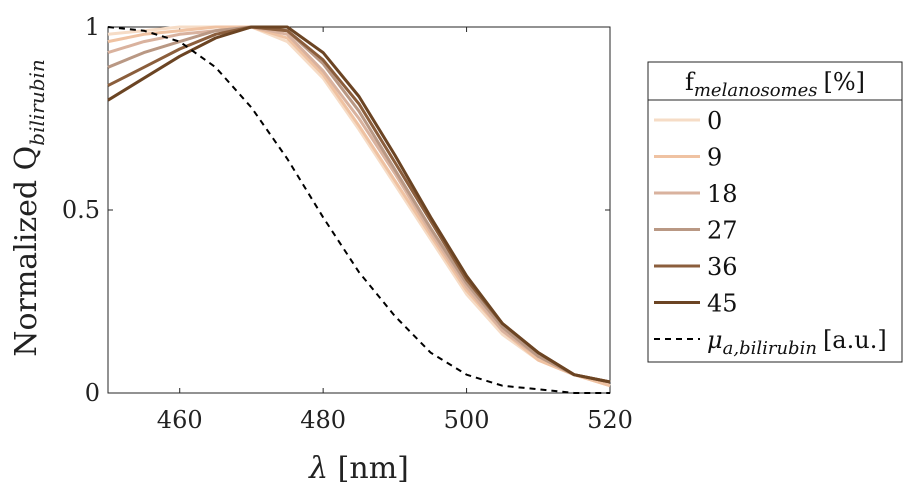  Describe the element at coordinates (714, 158) in the screenshot. I see `legend-label: 9` at that location.